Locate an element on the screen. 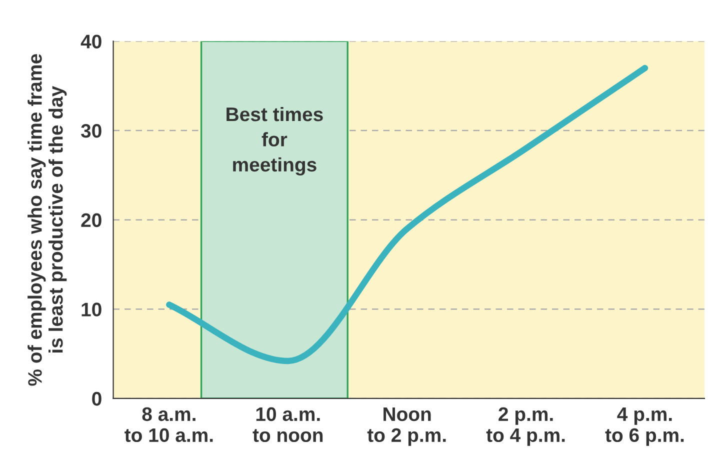 Image resolution: width=708 pixels, height=458 pixels. y-axis-title: % of employees who say time frame is least productive of the day is located at coordinates (47, 220).